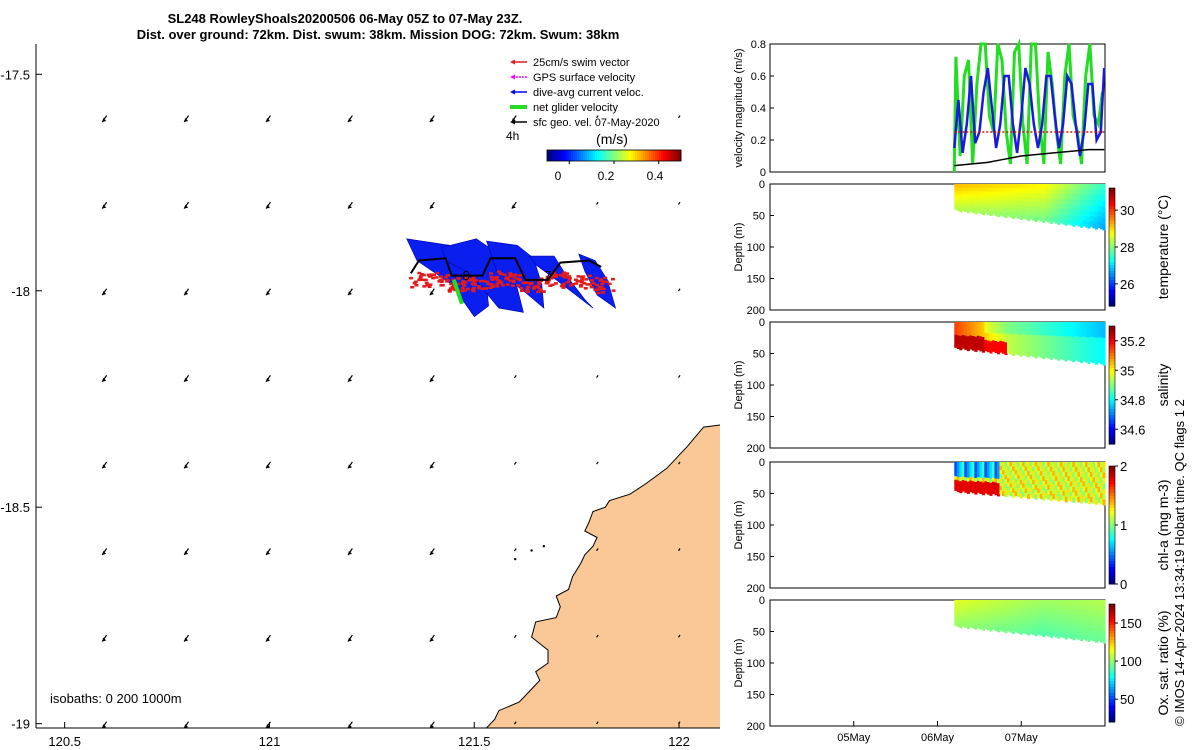 The height and width of the screenshot is (750, 1200). I want to click on colorbar-cell, so click(582, 155).